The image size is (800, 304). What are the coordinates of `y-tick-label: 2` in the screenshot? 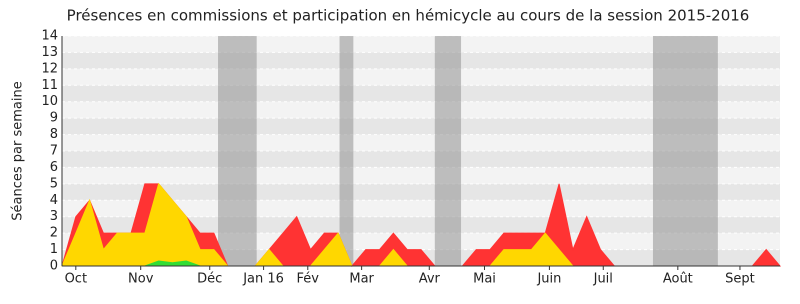 It's located at (54, 233).